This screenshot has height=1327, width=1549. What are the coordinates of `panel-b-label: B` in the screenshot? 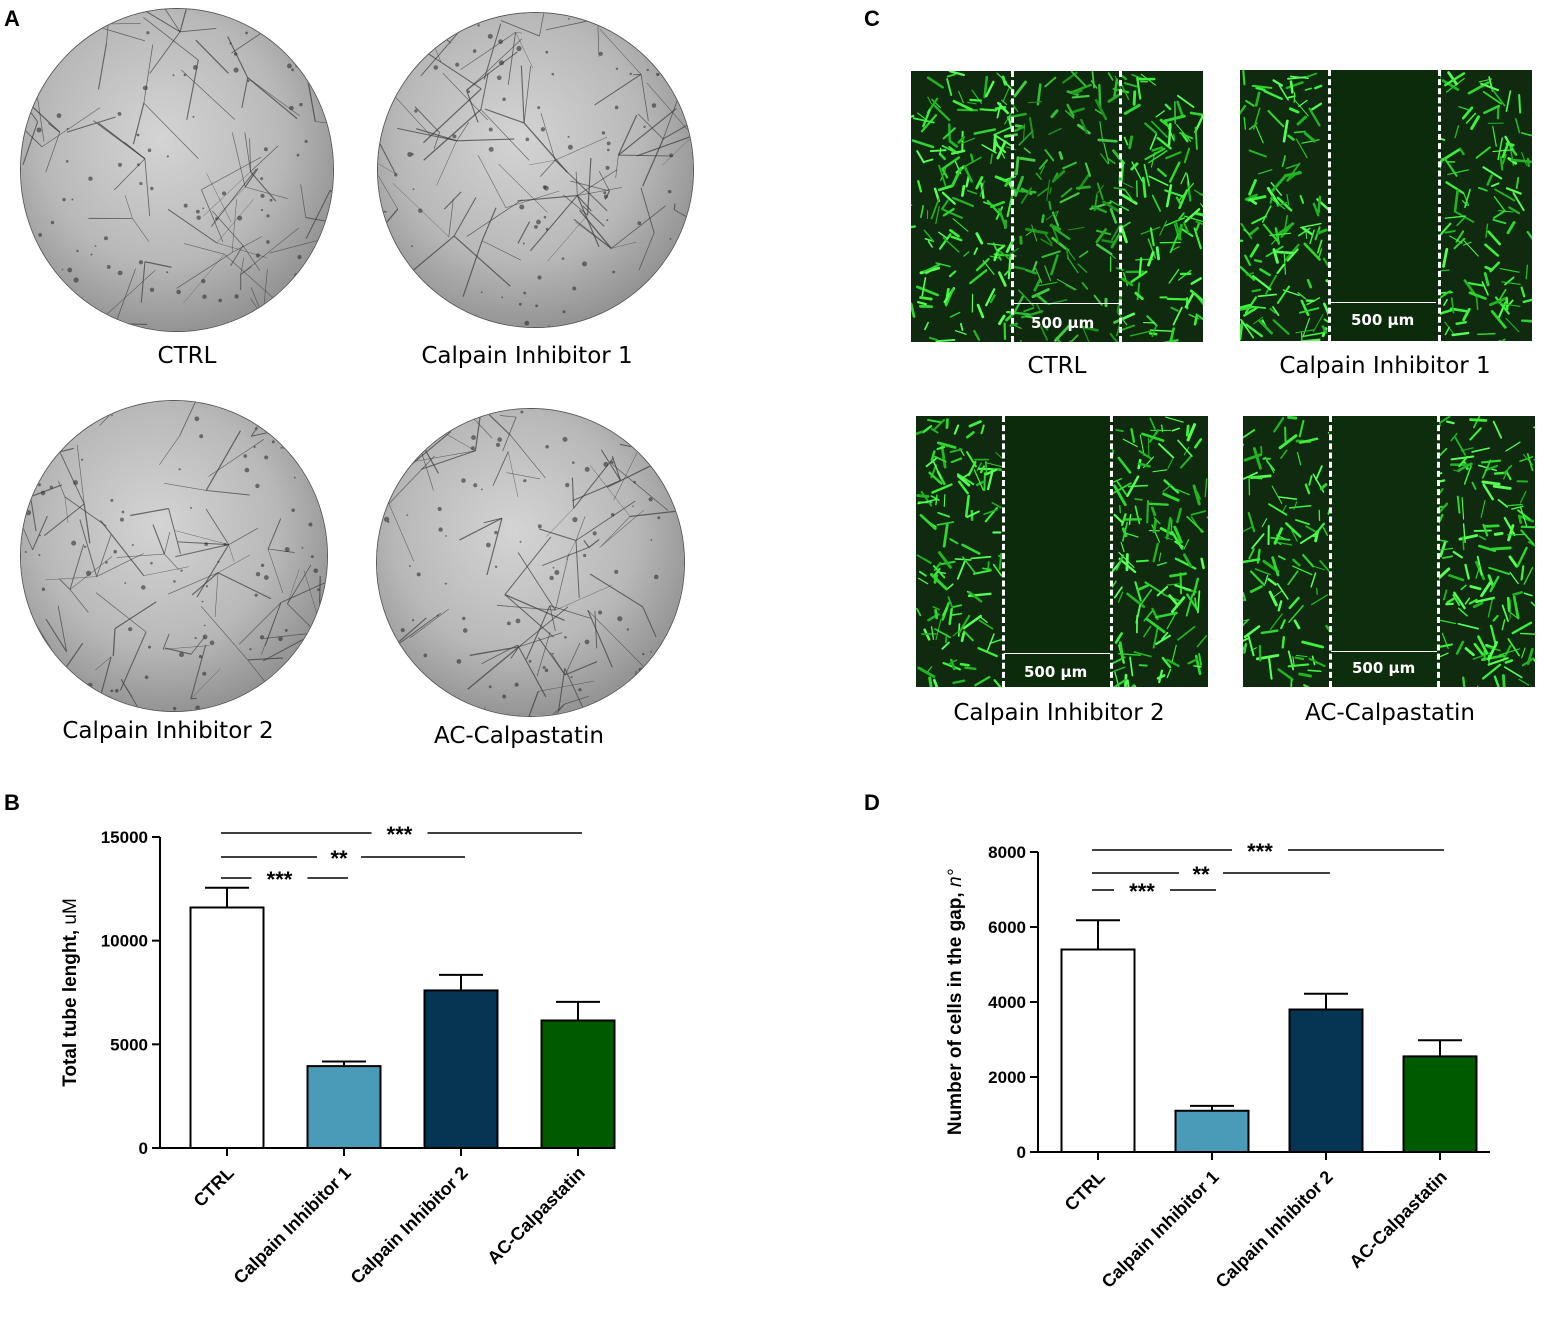 It's located at (12, 802).